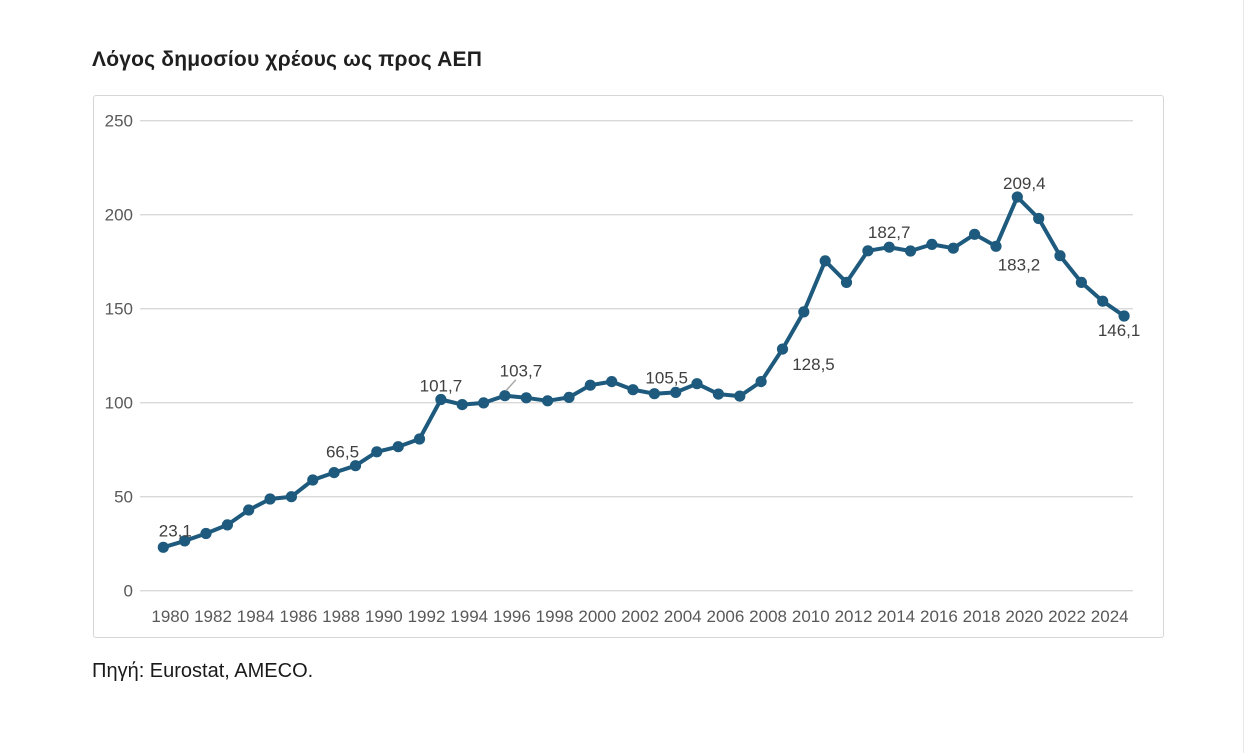  Describe the element at coordinates (170, 616) in the screenshot. I see `x-tick-1980: 1980` at that location.